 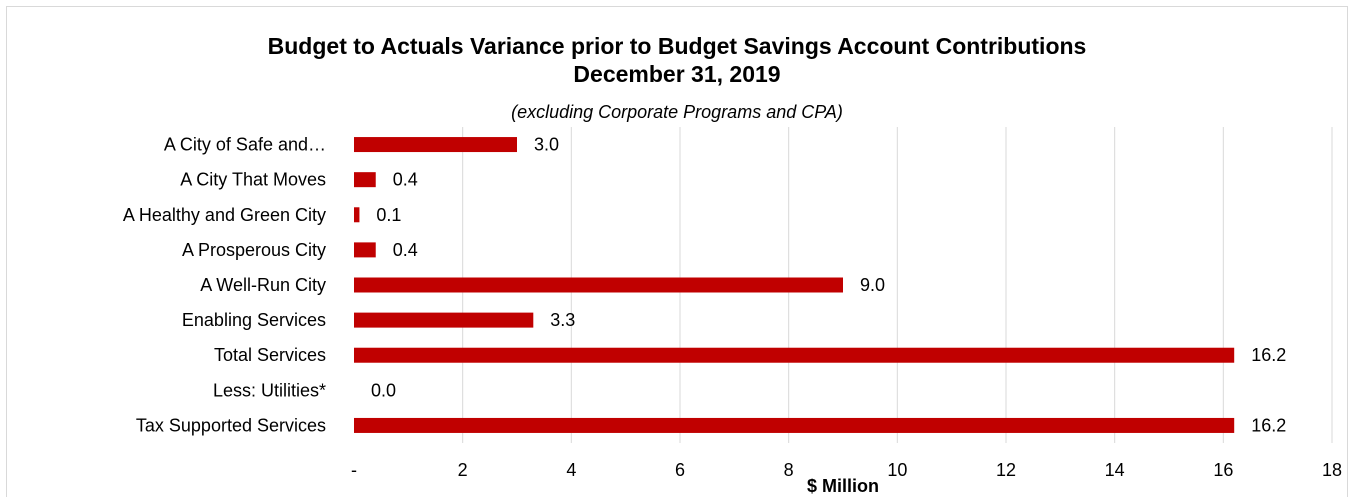 I want to click on x-tick-label: 8, so click(x=789, y=470).